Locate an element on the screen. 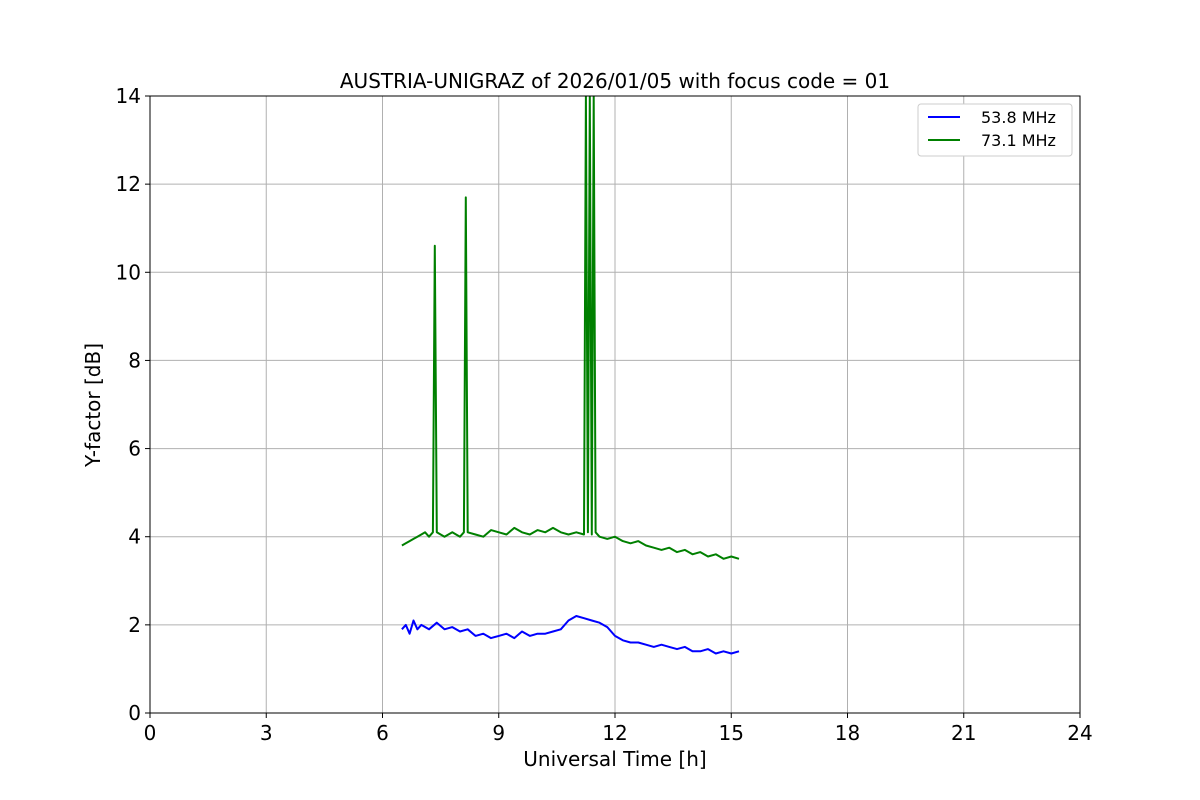 The height and width of the screenshot is (800, 1200). x-tick-label: 6 is located at coordinates (382, 733).